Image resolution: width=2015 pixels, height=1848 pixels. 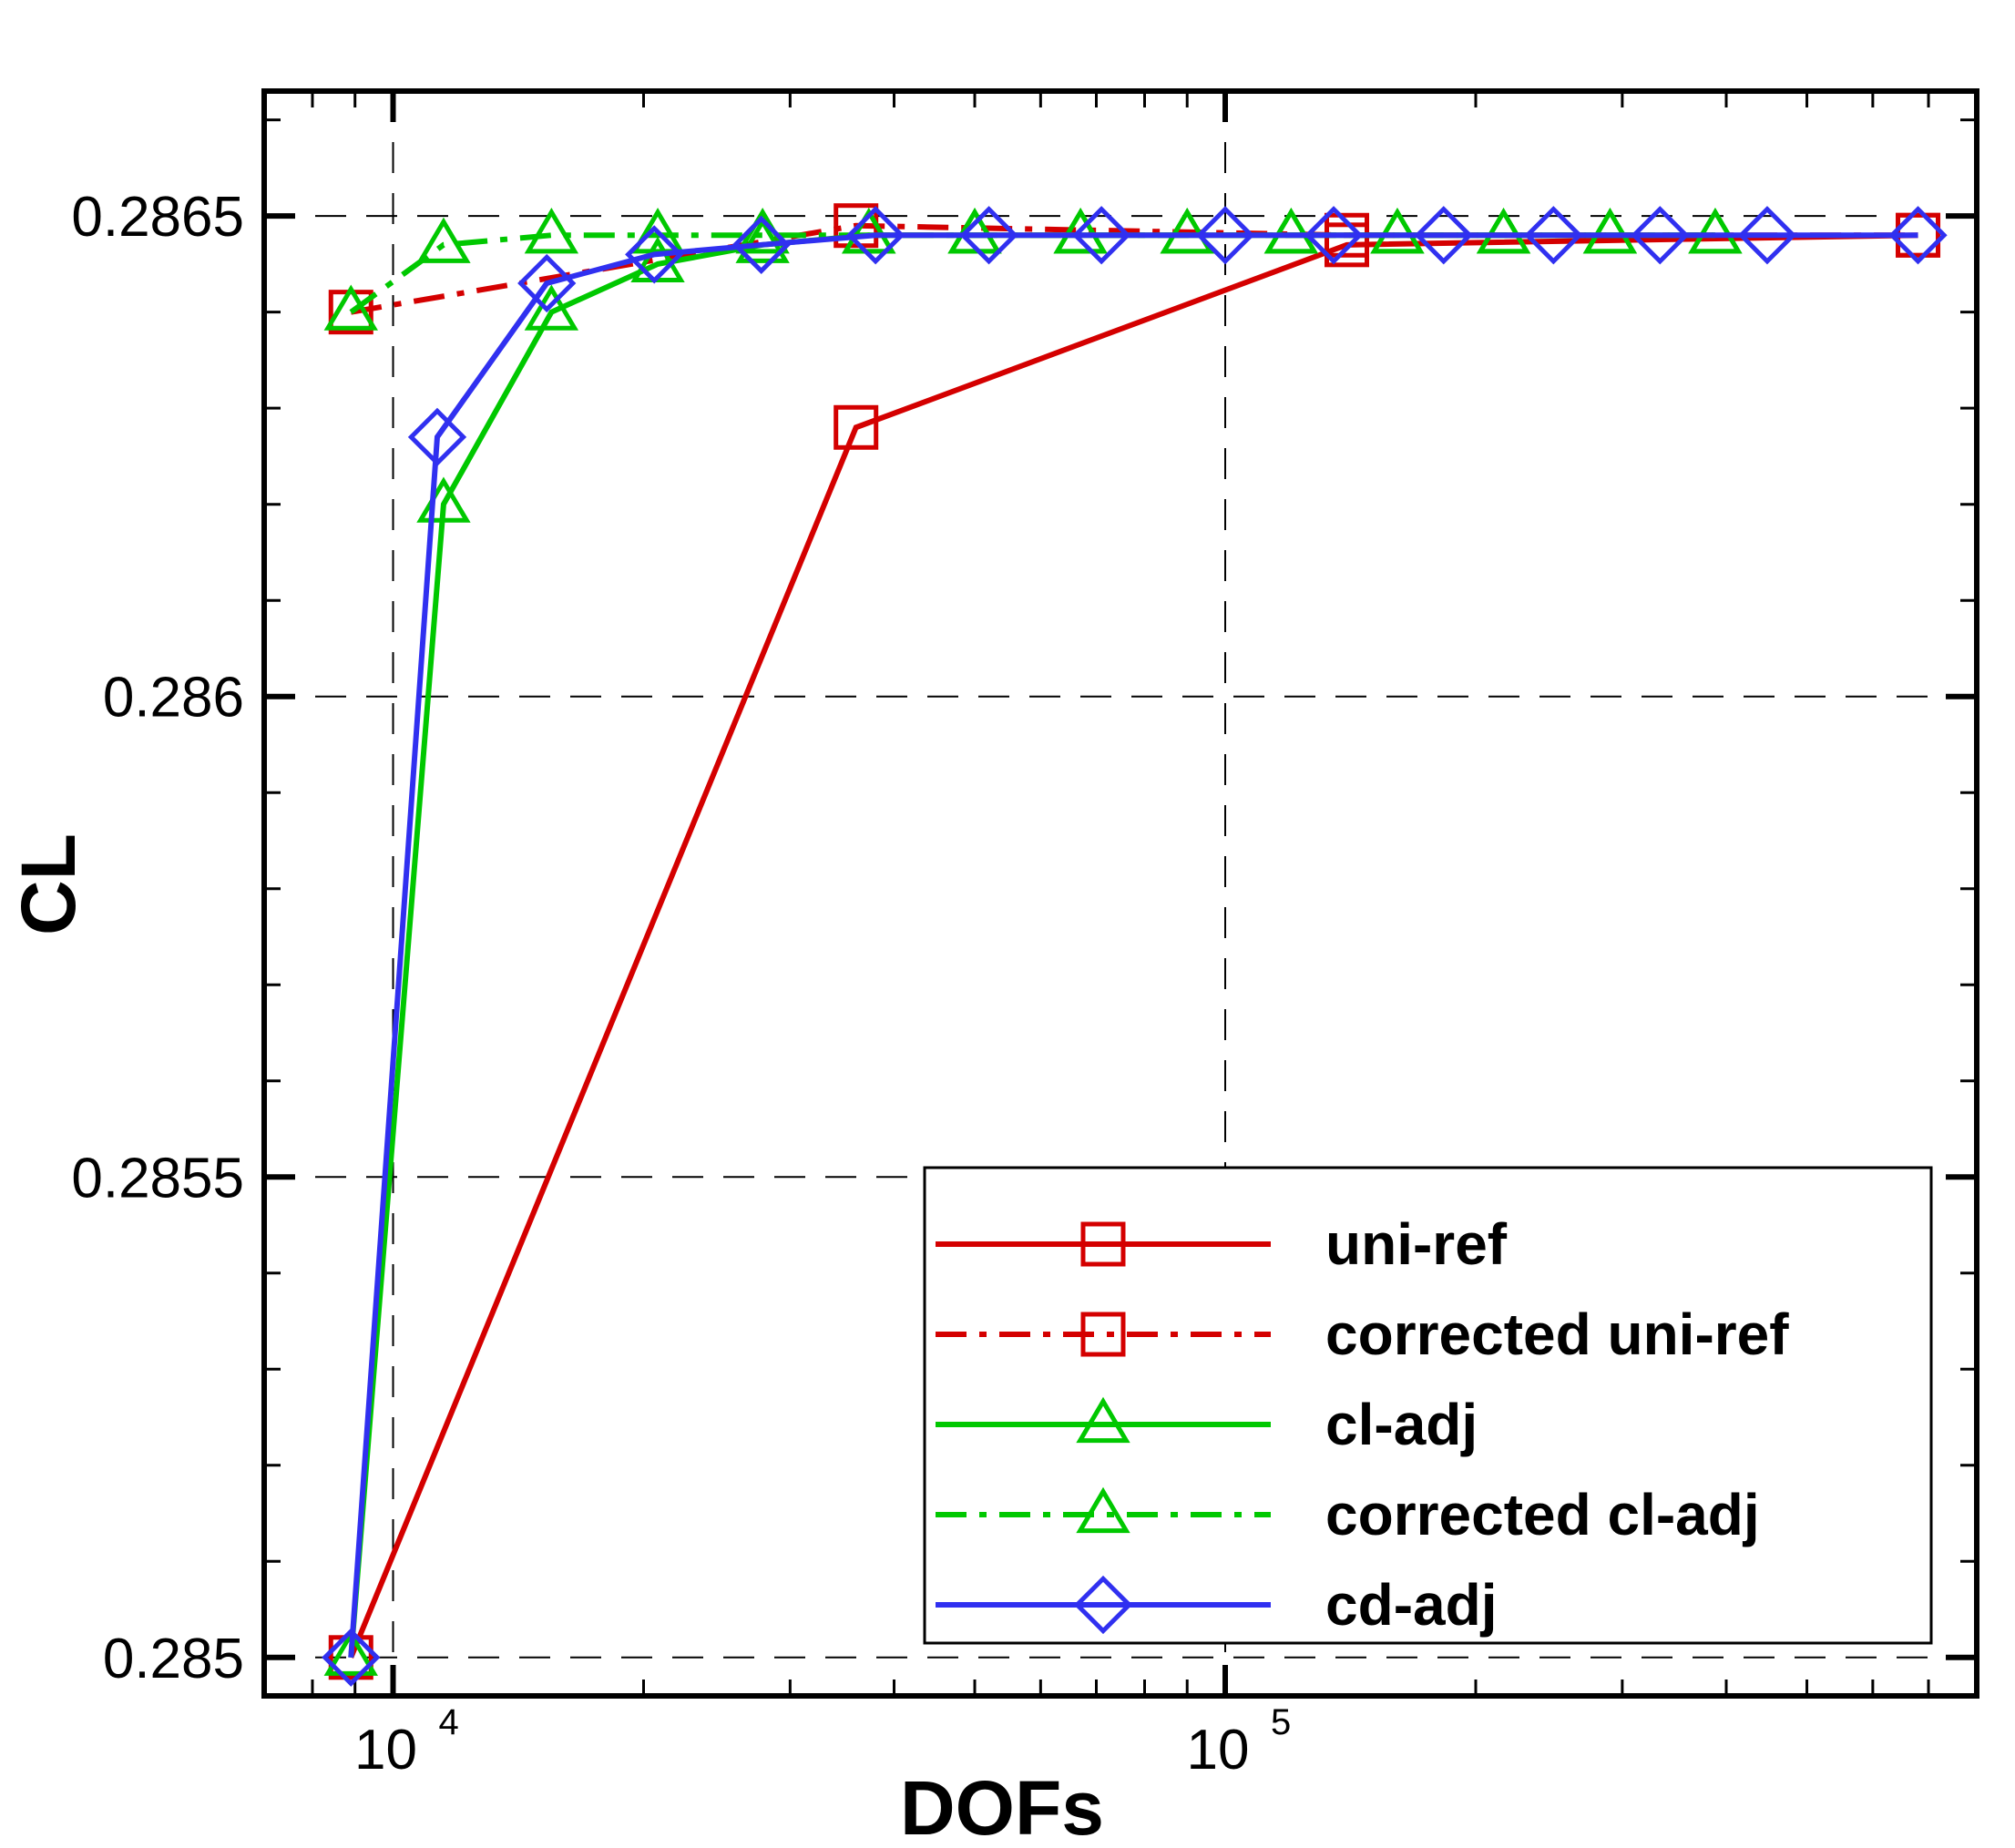 What do you see at coordinates (173, 1659) in the screenshot?
I see `y-tick-label: 0.285` at bounding box center [173, 1659].